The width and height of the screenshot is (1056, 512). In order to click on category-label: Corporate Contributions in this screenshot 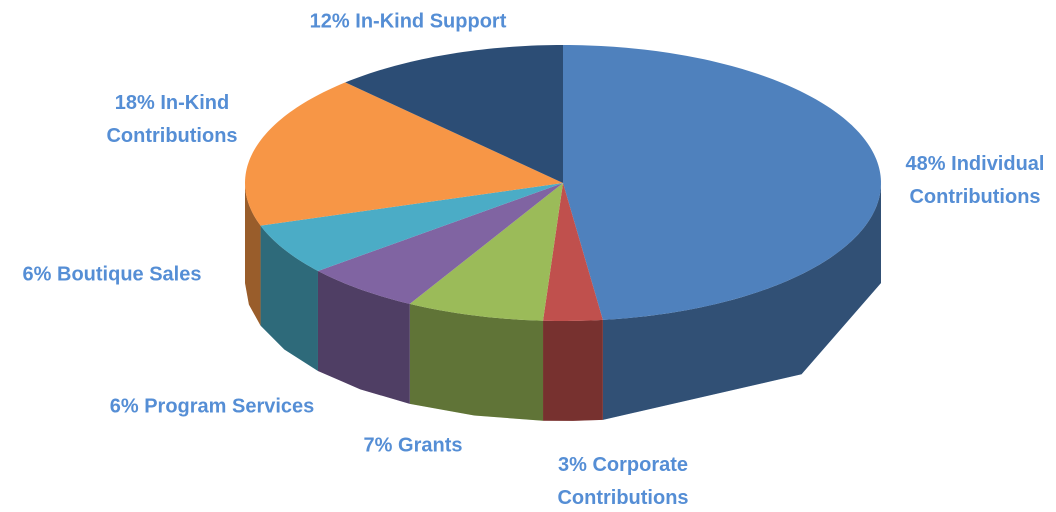, I will do `click(623, 481)`.